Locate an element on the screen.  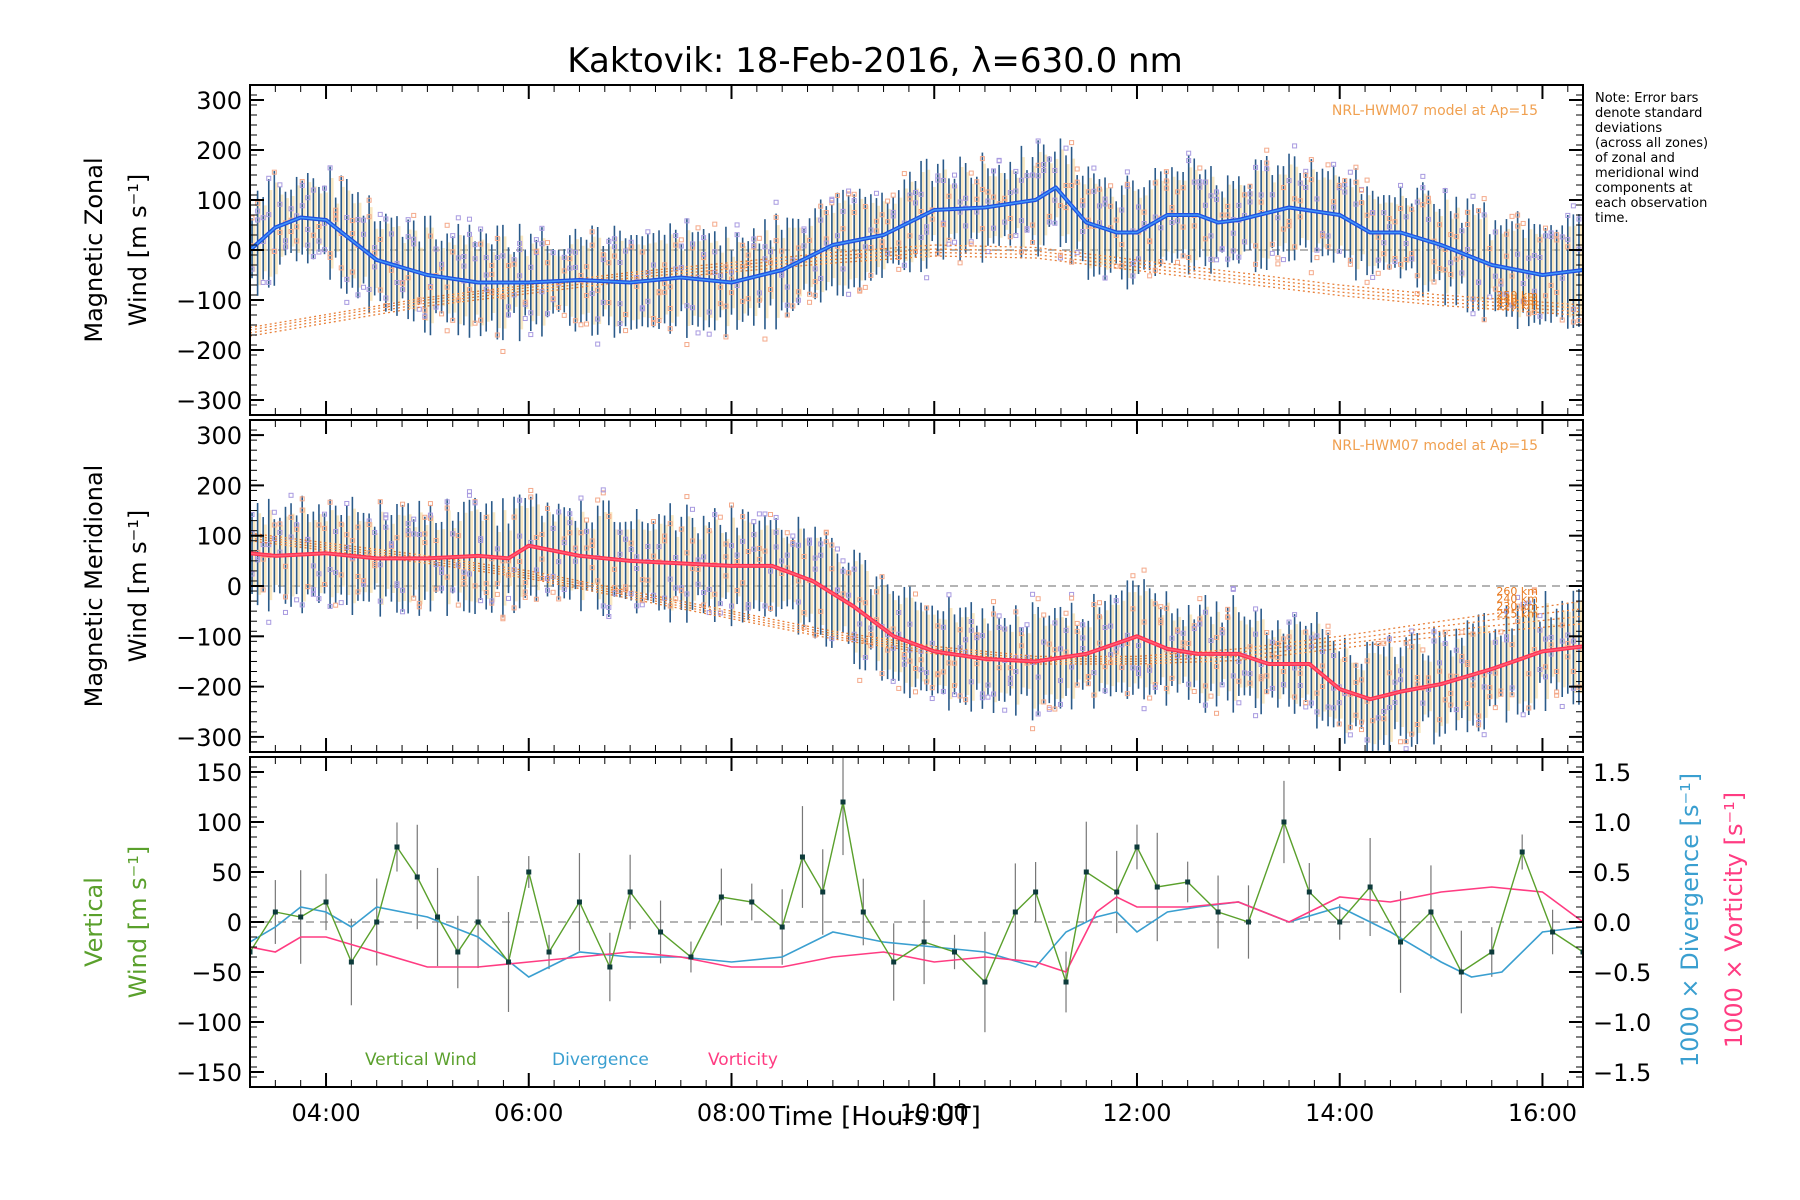
y2-tick-label: −1.0 is located at coordinates (1622, 1023).